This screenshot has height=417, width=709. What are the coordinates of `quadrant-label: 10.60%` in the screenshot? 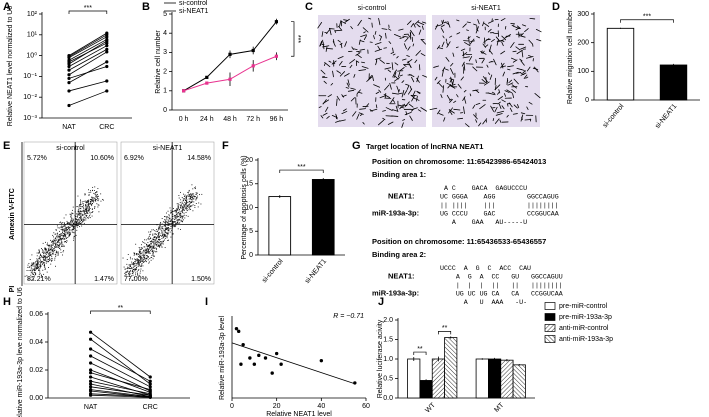 It's located at (102, 158).